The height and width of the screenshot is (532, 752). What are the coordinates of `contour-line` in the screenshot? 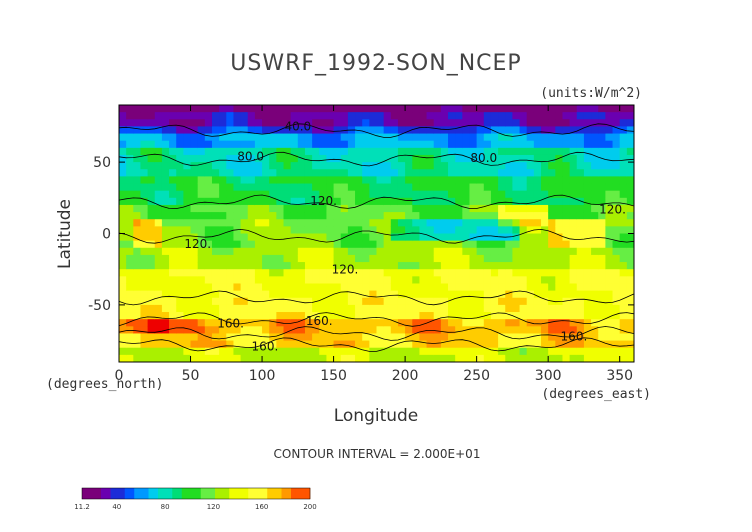 It's located at (376, 202).